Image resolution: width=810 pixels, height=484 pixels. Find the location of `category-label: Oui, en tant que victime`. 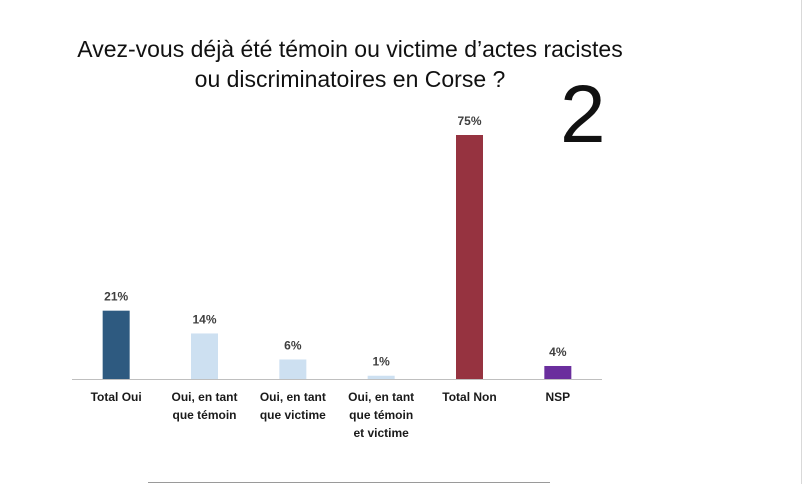

category-label: Oui, en tant que victime is located at coordinates (293, 406).